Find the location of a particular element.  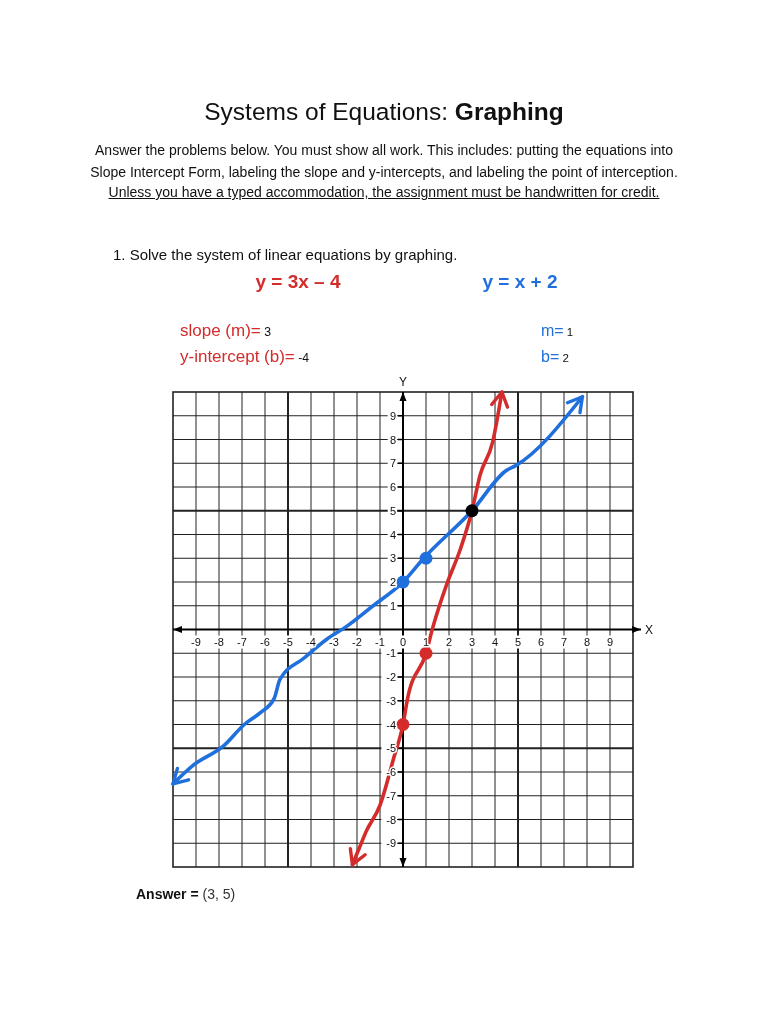

x-tick-label: 7 is located at coordinates (564, 641).